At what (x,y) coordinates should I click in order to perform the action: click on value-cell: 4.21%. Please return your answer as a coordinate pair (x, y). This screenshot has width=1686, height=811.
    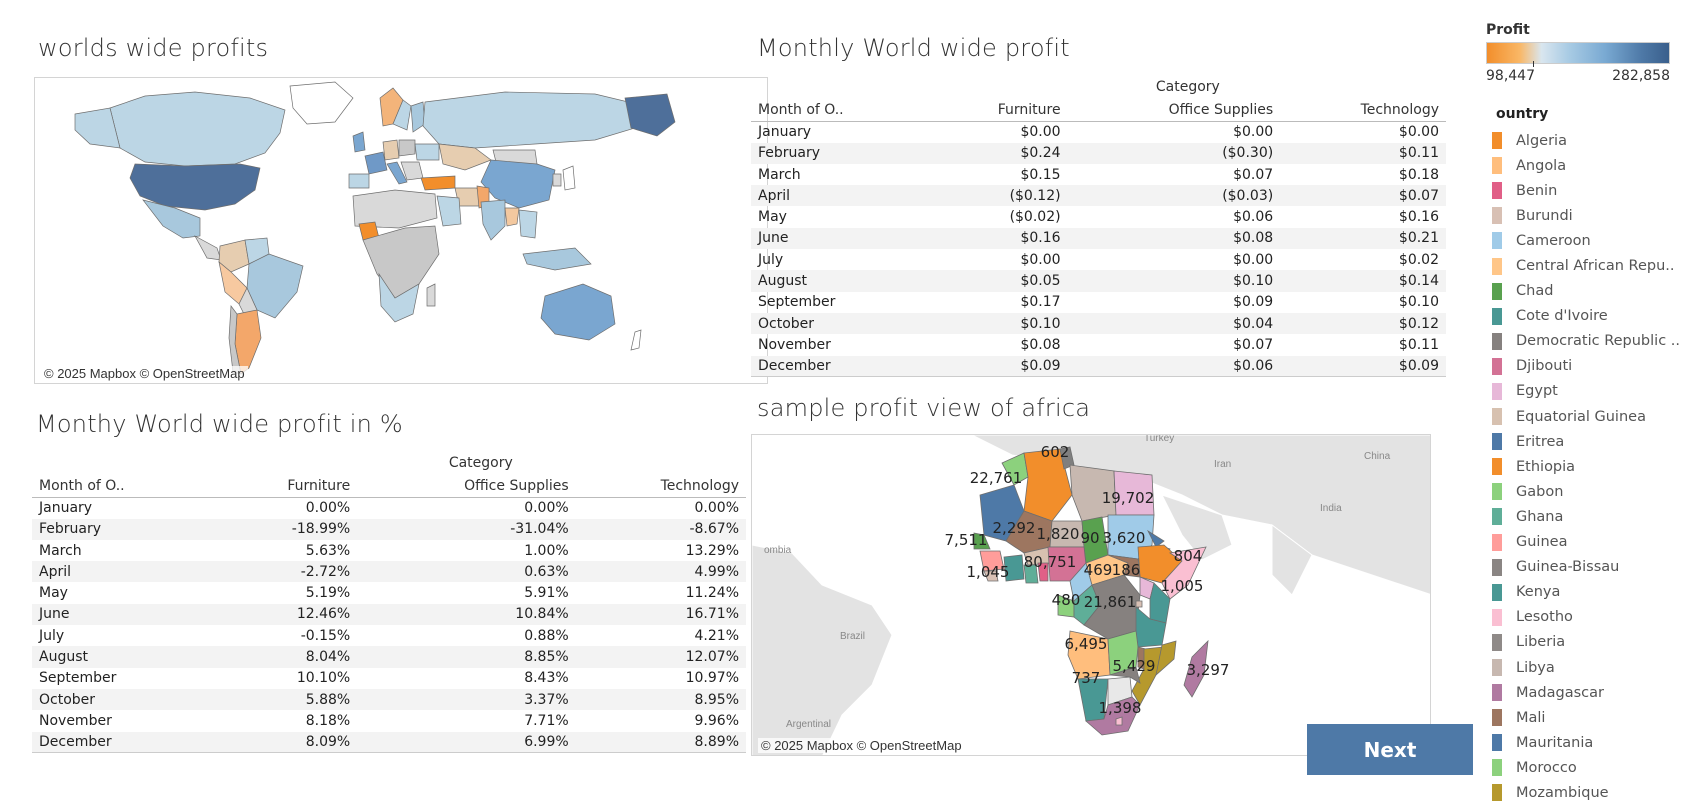
    Looking at the image, I should click on (716, 635).